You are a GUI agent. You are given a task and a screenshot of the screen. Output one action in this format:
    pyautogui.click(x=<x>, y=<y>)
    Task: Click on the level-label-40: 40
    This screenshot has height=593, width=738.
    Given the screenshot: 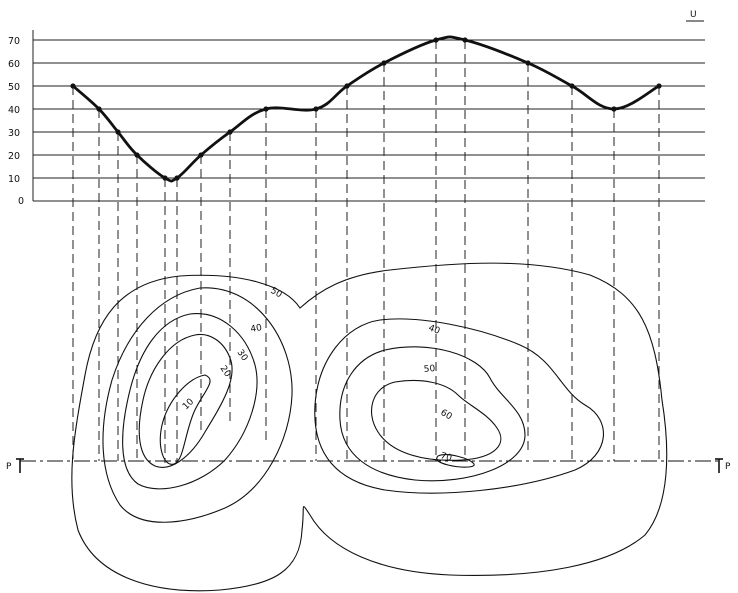 What is the action you would take?
    pyautogui.click(x=14, y=110)
    